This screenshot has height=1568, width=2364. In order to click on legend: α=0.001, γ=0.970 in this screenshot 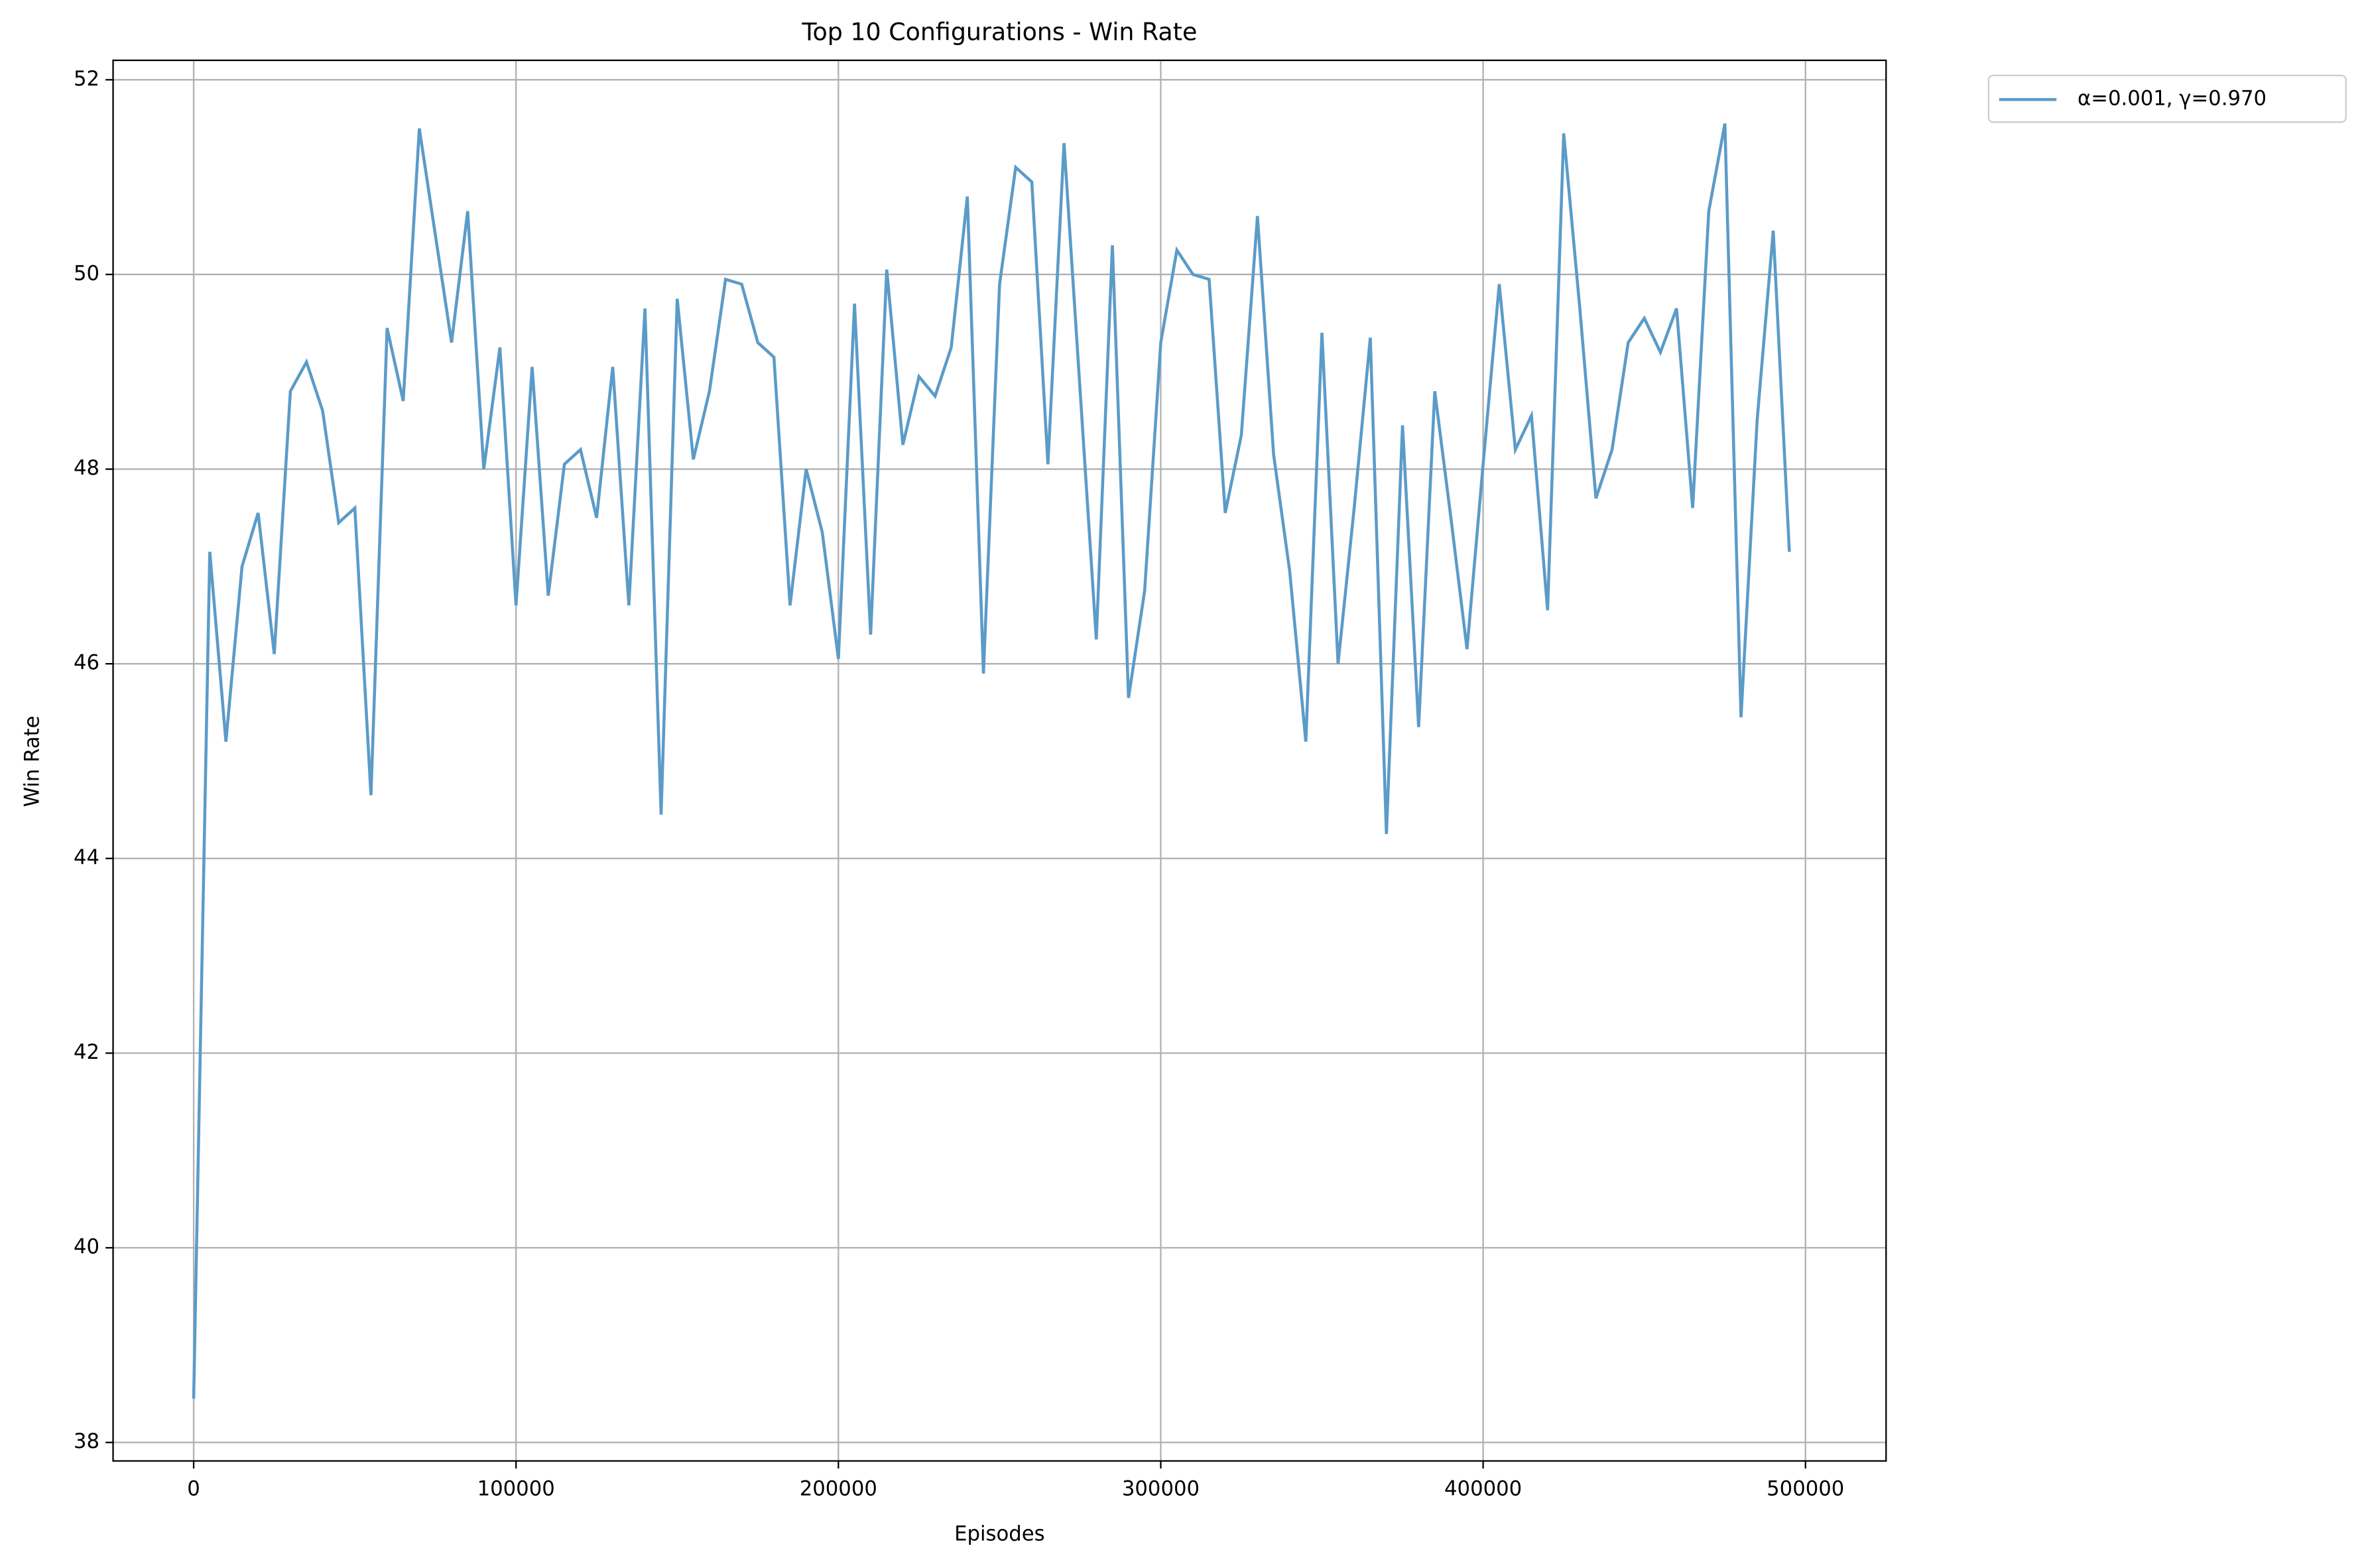, I will do `click(2167, 98)`.